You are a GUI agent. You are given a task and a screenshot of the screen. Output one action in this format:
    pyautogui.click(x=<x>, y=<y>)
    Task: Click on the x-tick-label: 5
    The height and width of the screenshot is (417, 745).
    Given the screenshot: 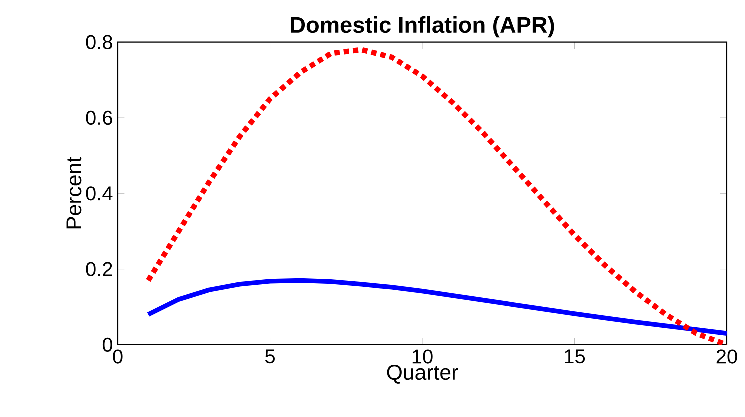 What is the action you would take?
    pyautogui.click(x=270, y=357)
    